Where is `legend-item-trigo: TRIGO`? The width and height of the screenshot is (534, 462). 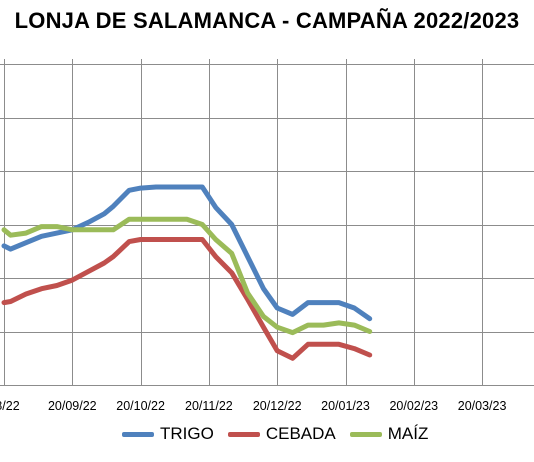 legend-item-trigo: TRIGO is located at coordinates (168, 434).